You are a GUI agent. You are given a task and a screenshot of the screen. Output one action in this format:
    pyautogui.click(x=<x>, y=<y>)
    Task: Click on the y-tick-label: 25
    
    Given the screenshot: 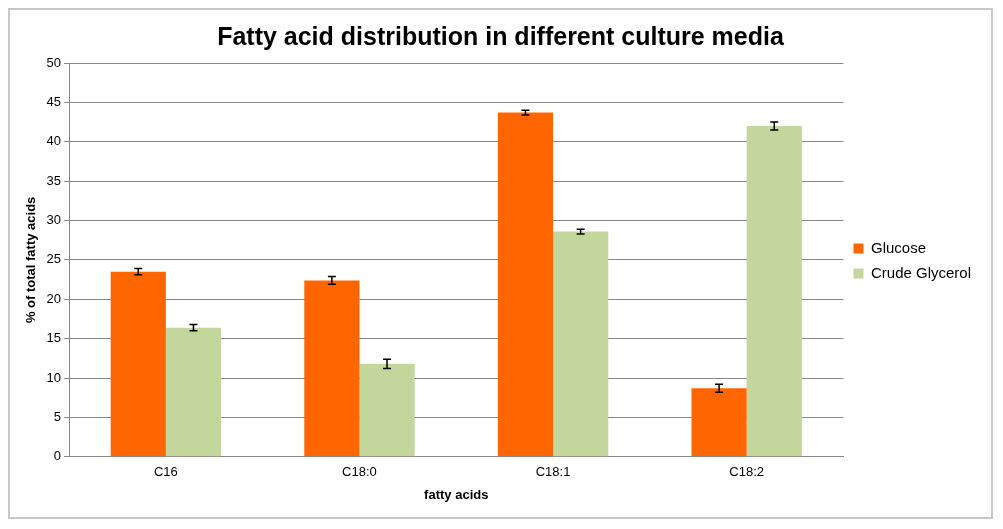 What is the action you would take?
    pyautogui.click(x=54, y=259)
    